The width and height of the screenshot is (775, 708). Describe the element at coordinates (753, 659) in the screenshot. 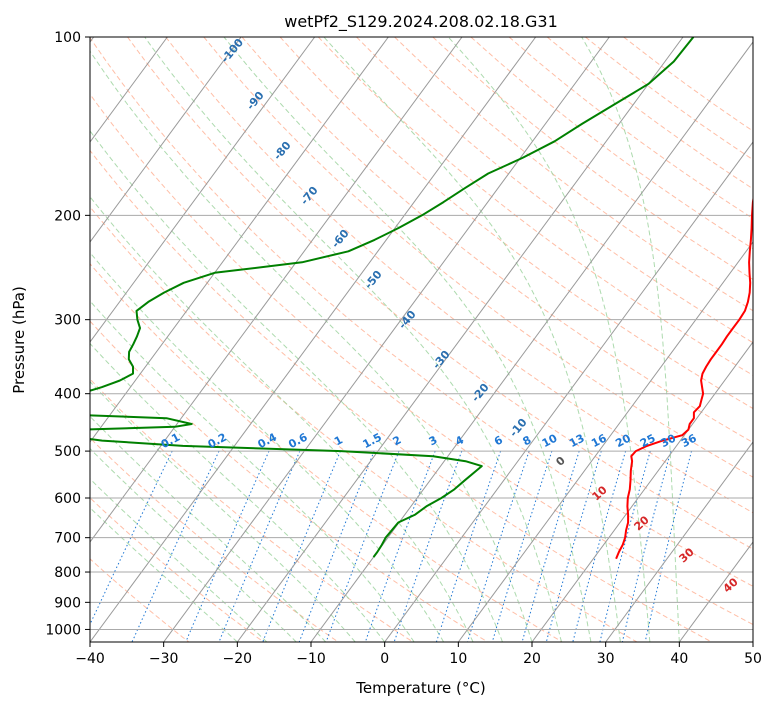

I see `x-tick-label: 50` at that location.